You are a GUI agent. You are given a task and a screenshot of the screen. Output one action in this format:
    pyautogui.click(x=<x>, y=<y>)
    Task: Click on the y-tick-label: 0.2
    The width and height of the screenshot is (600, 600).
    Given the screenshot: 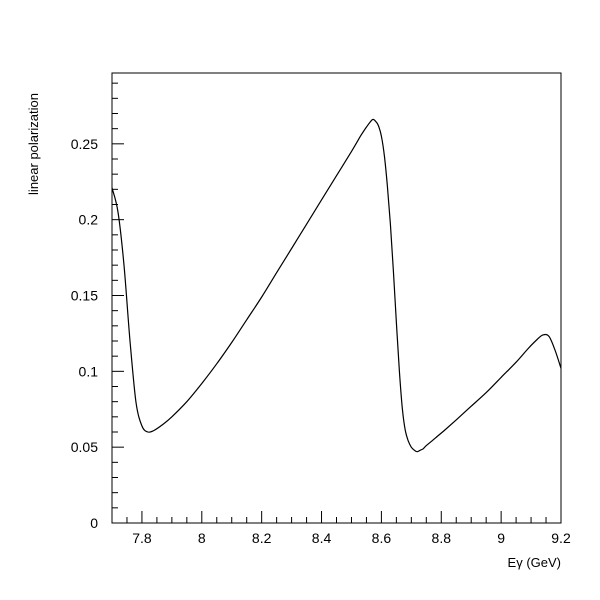 What is the action you would take?
    pyautogui.click(x=89, y=220)
    